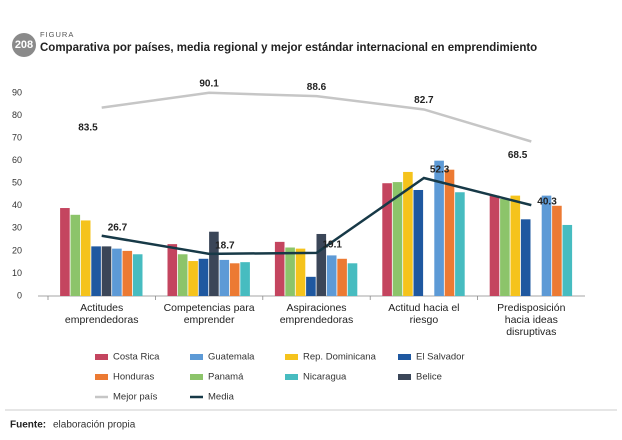 Image resolution: width=622 pixels, height=440 pixels. What do you see at coordinates (17, 115) in the screenshot?
I see `y-tick-label: 80` at bounding box center [17, 115].